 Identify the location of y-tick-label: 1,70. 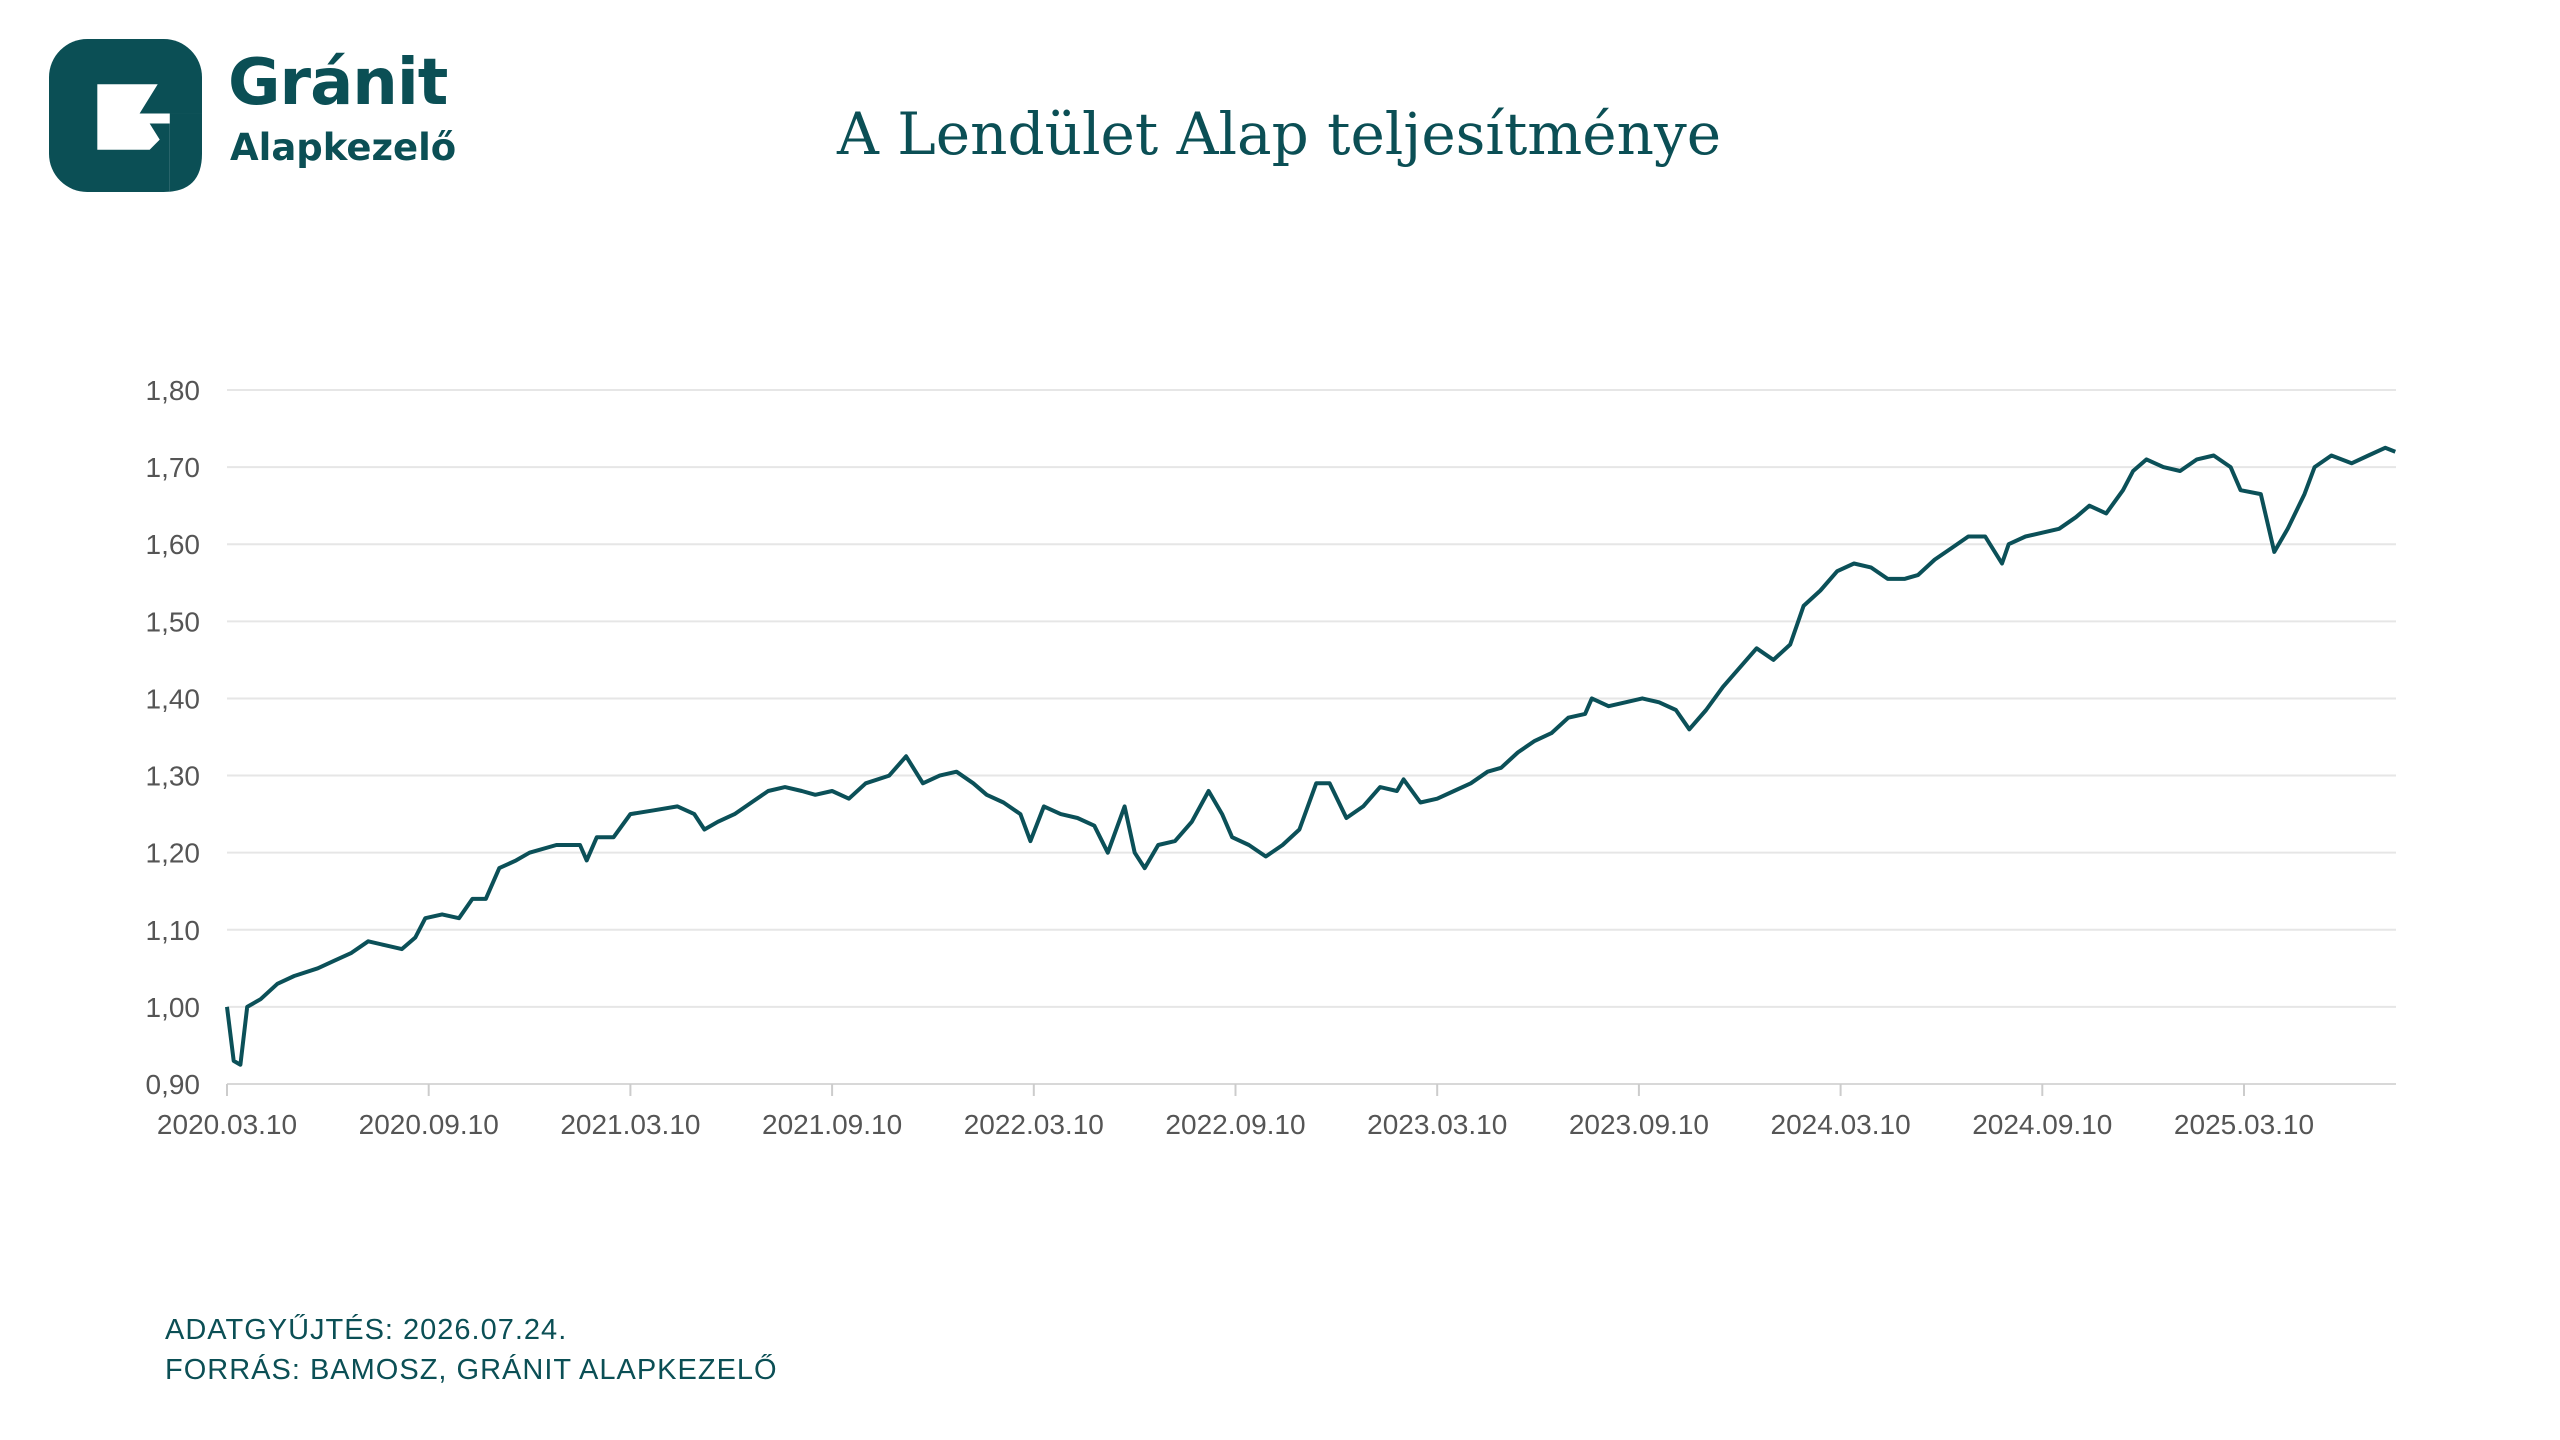
(173, 467).